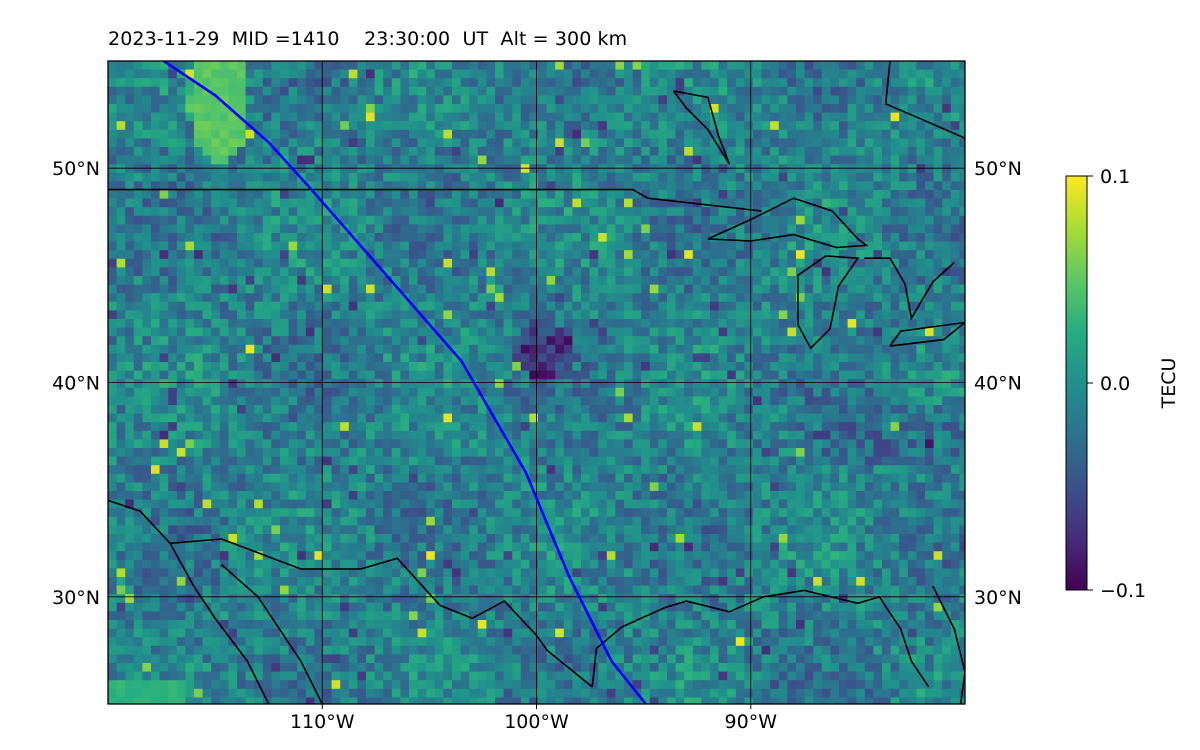 This screenshot has width=1200, height=750. Describe the element at coordinates (1115, 177) in the screenshot. I see `colorbar-tick-label: 0.1` at that location.